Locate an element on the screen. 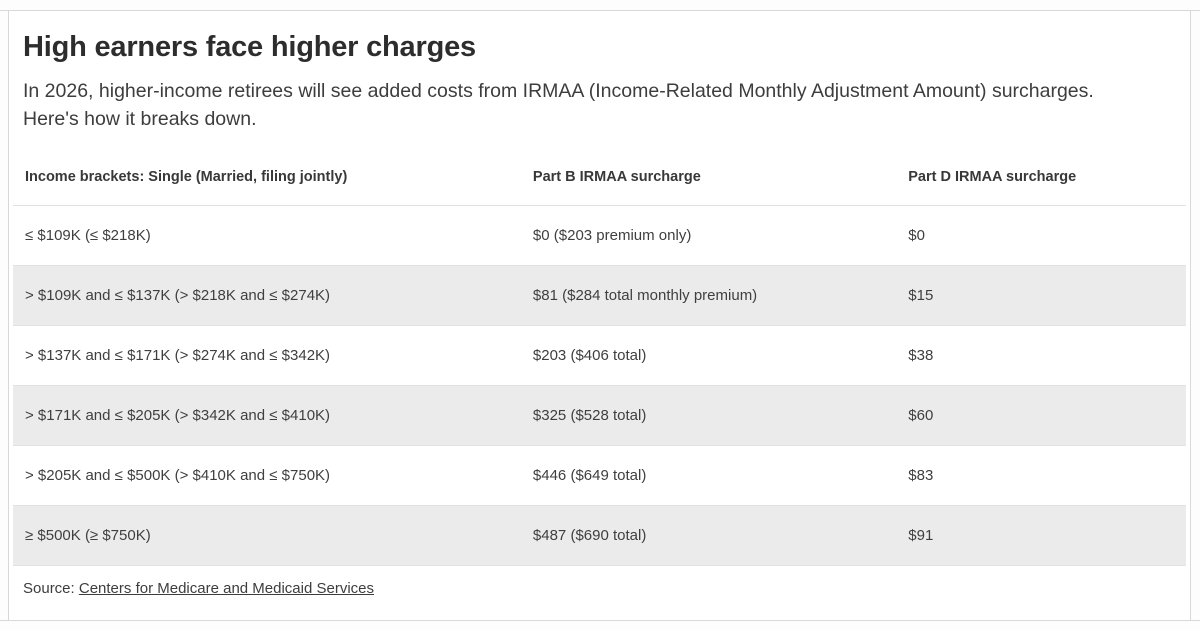 The image size is (1200, 630). cell-part-d-surcharge: $60 is located at coordinates (1041, 415).